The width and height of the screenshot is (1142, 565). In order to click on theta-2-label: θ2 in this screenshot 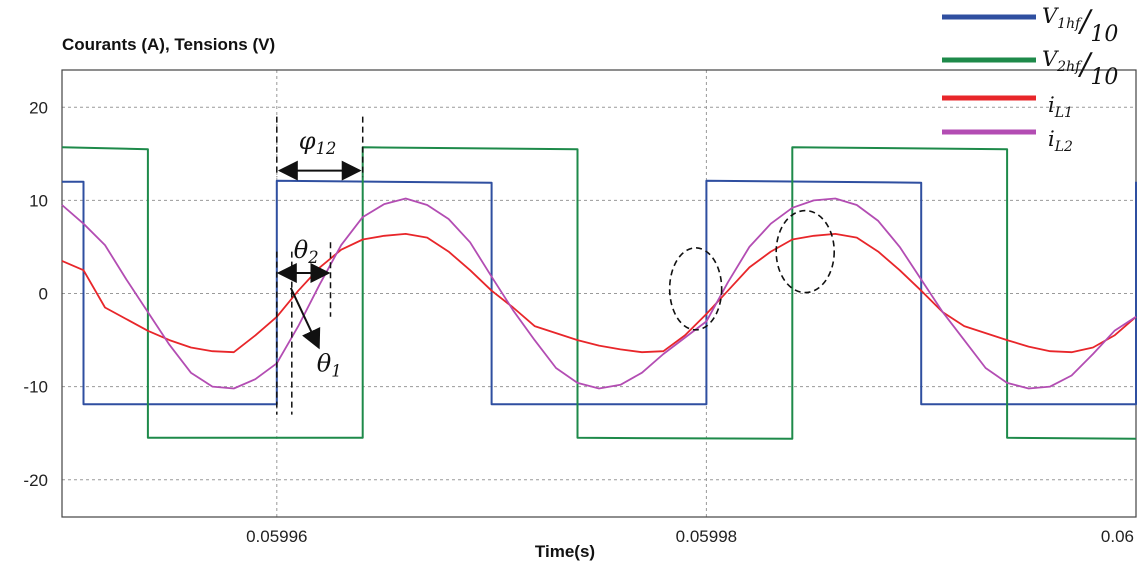, I will do `click(306, 251)`.